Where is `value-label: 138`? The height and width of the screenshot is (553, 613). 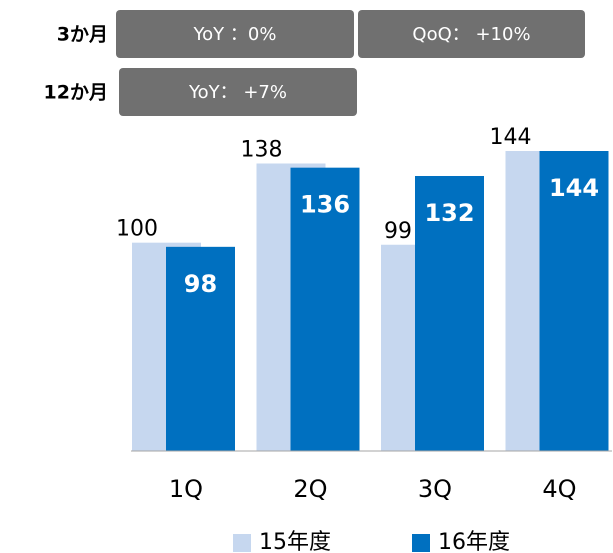
value-label: 138 is located at coordinates (262, 150).